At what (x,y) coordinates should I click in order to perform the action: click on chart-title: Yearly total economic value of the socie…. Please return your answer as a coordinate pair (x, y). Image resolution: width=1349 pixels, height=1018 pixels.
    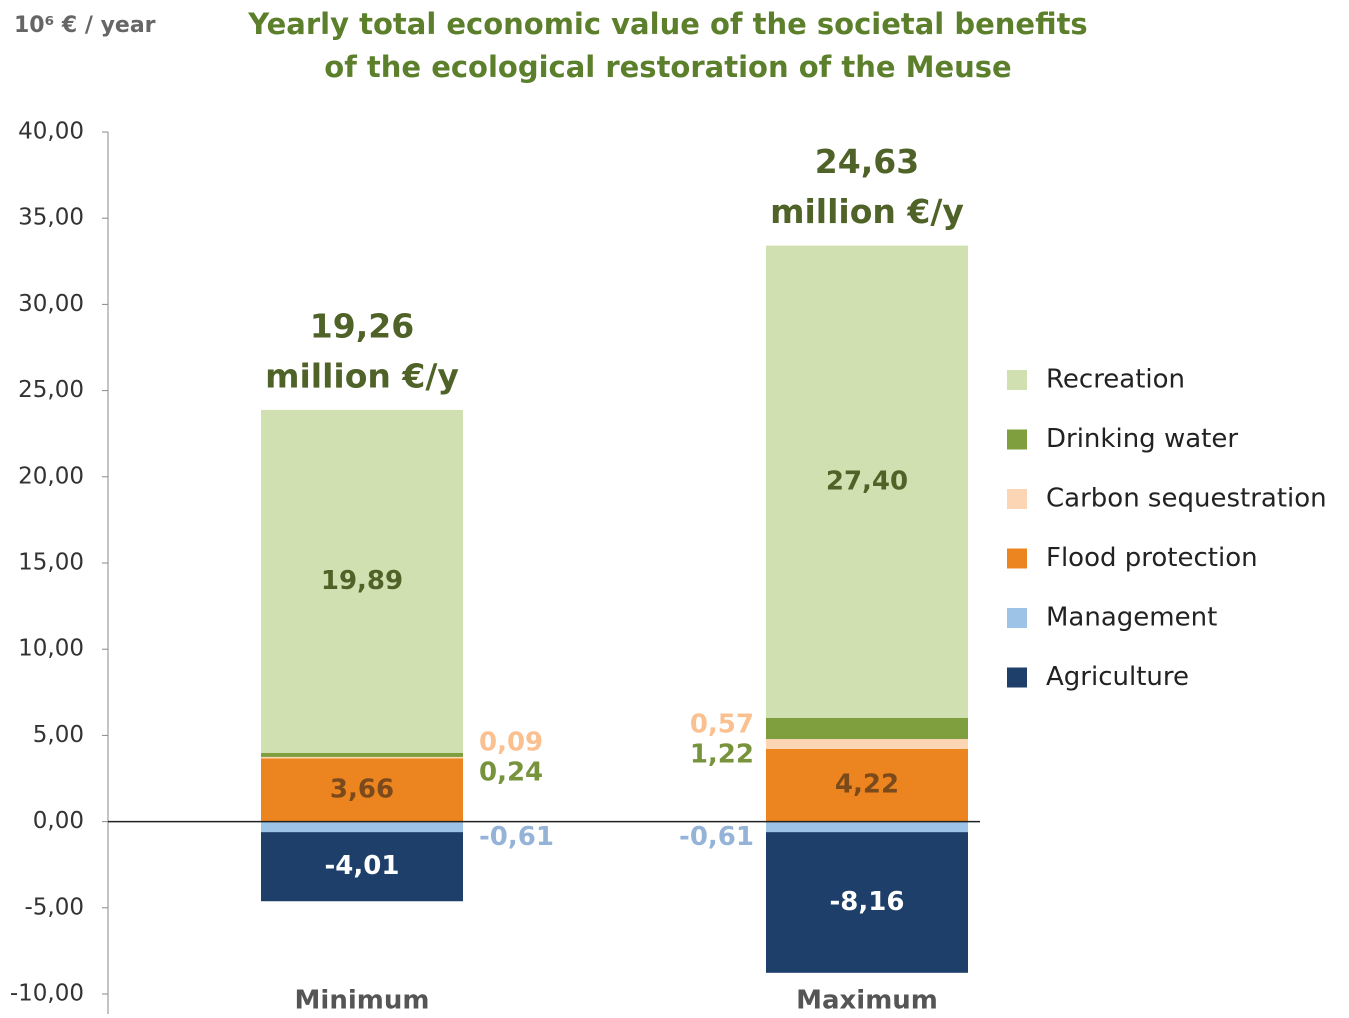
    Looking at the image, I should click on (667, 24).